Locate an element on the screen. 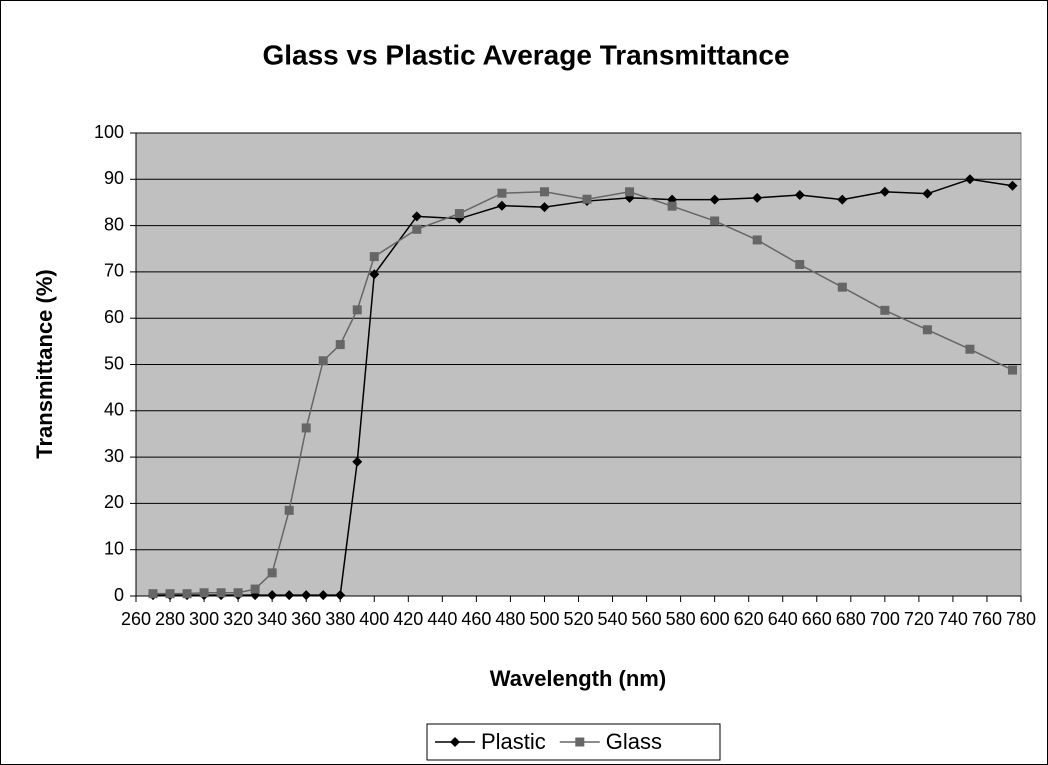 The image size is (1048, 765). x-tick-label: 260 is located at coordinates (136, 619).